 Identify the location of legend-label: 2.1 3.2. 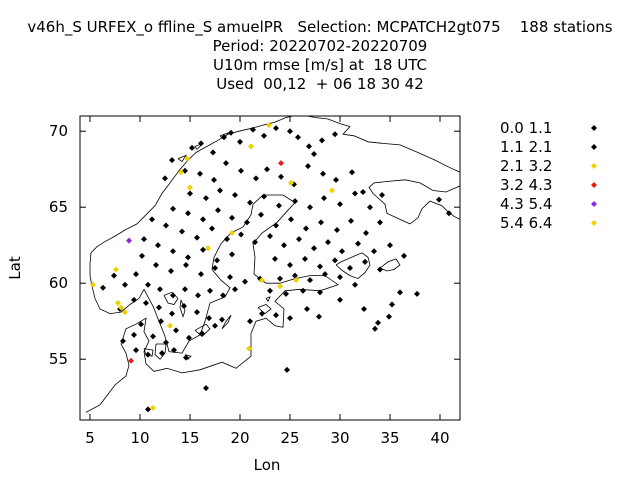
(526, 166).